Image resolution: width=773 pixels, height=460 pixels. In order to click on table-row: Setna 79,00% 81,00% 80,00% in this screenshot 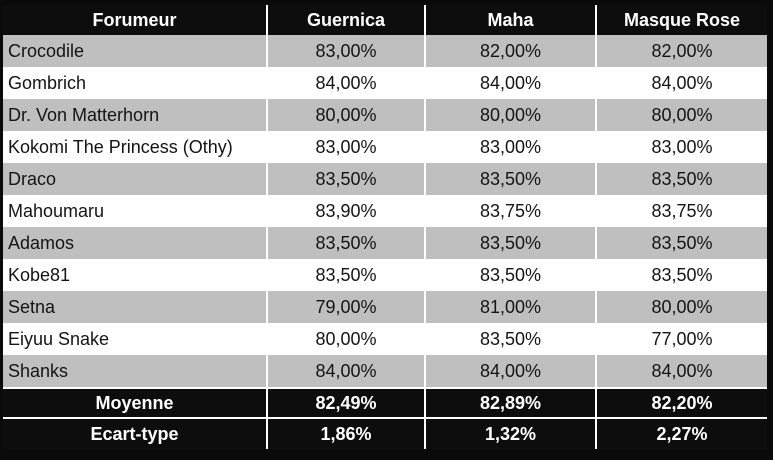, I will do `click(385, 307)`.